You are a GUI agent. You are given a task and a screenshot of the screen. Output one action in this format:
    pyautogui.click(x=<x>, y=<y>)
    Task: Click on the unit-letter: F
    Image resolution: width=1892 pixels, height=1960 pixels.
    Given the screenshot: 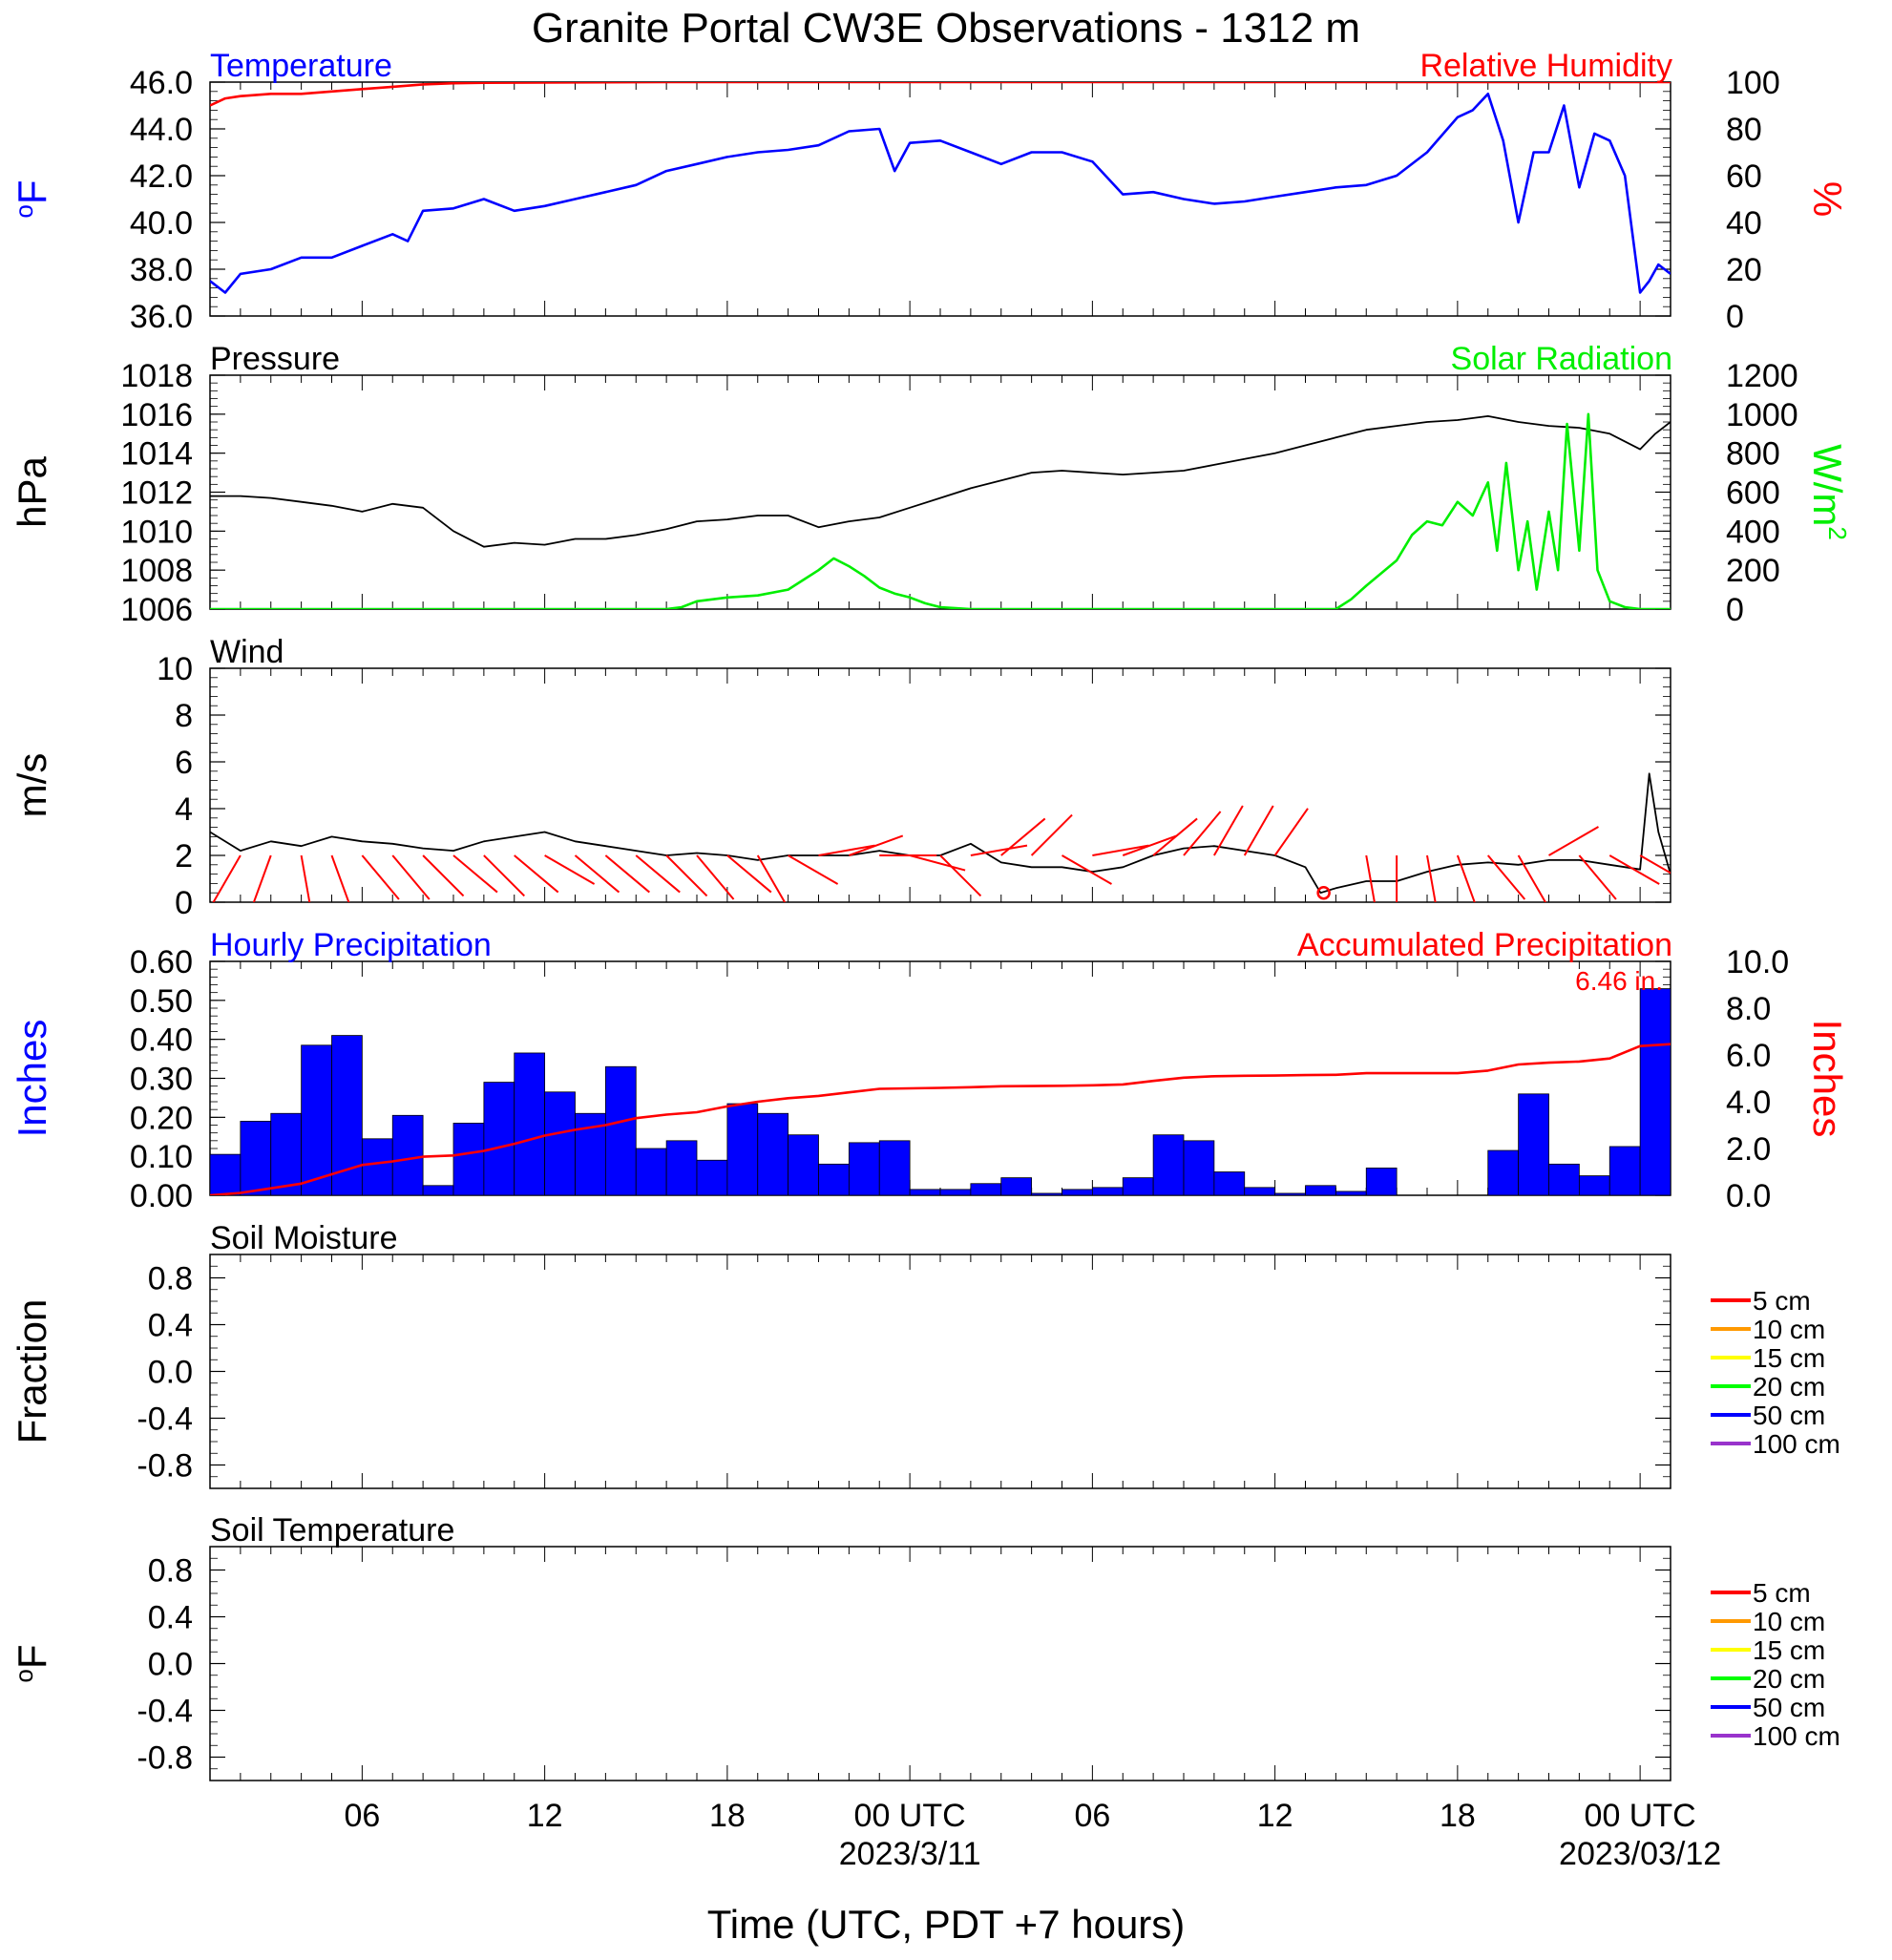 What is the action you would take?
    pyautogui.click(x=32, y=1656)
    